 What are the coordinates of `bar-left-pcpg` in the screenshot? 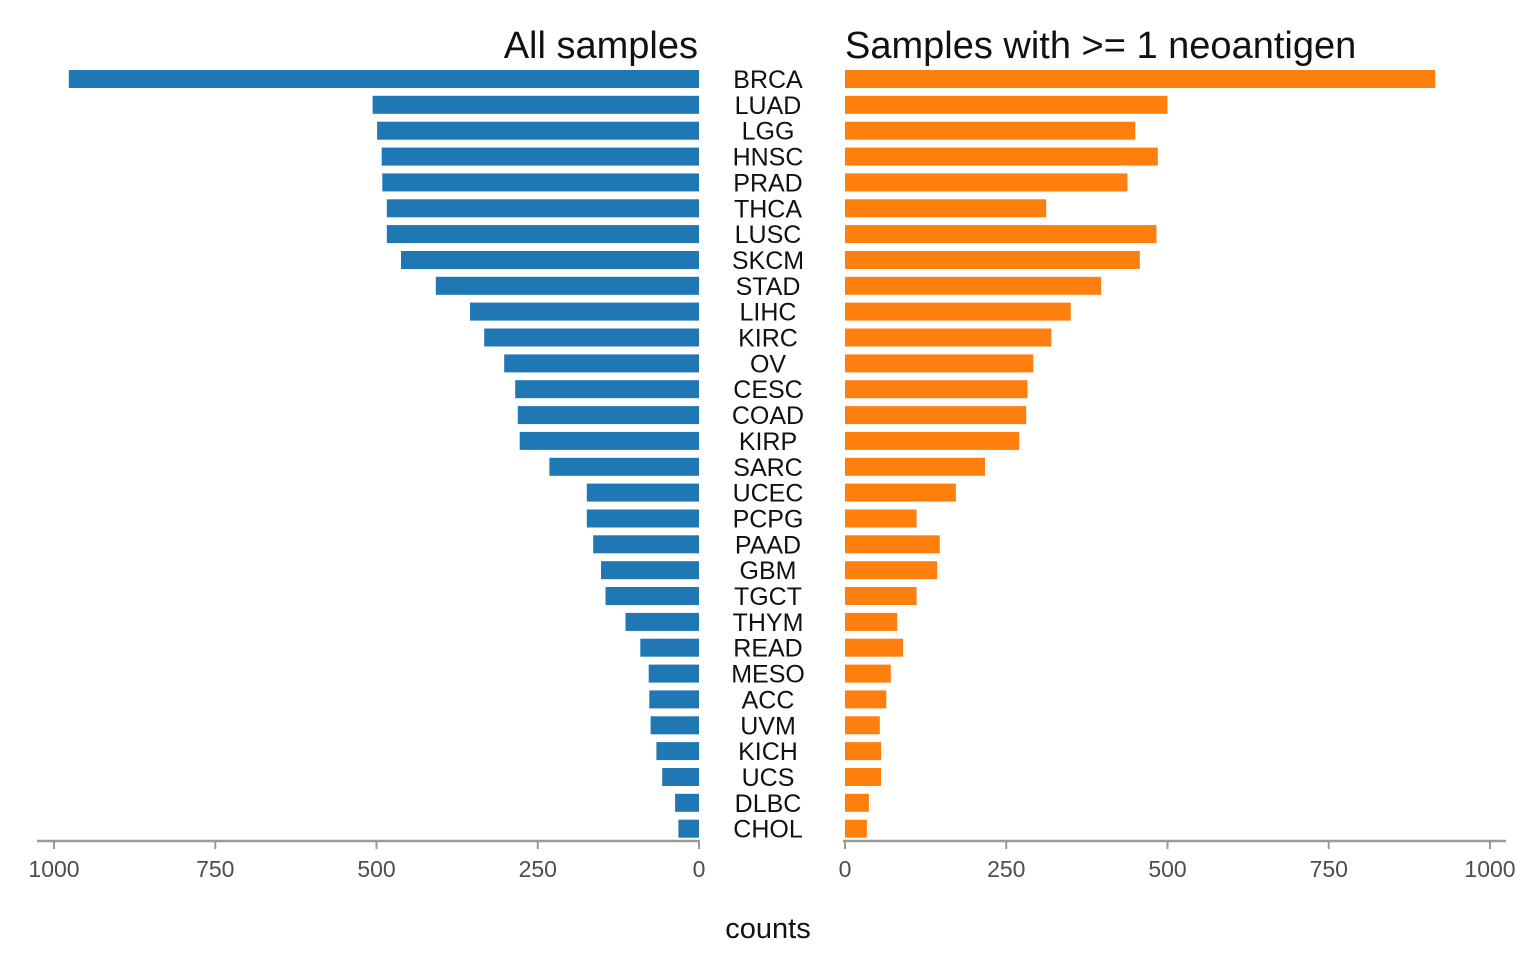 It's located at (642, 518).